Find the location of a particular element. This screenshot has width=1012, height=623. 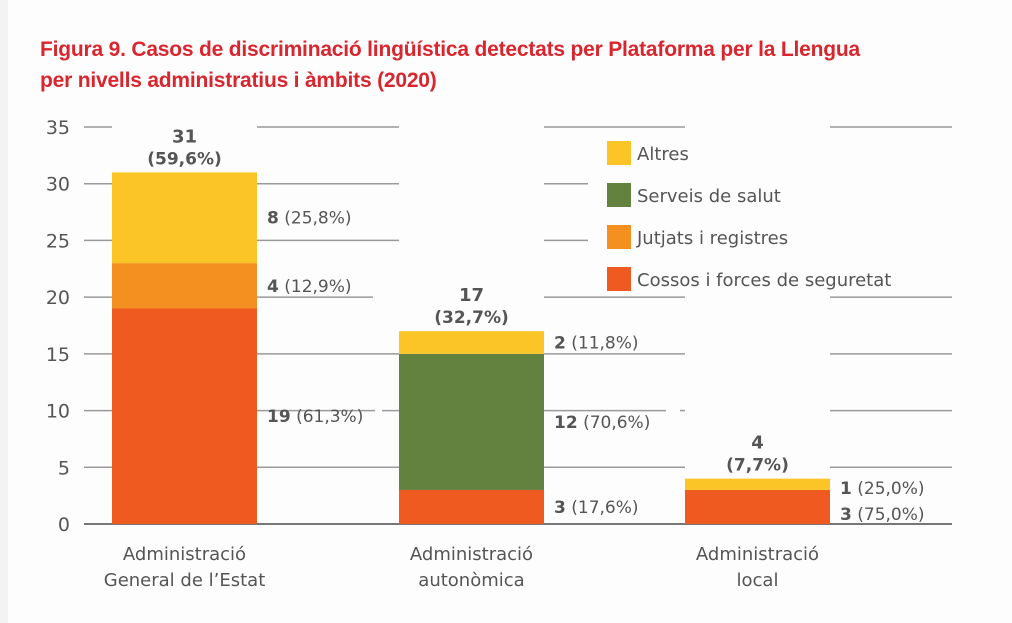

segment-label-cossos-i-forces-de-seguretat-2: 3 (17,6%) is located at coordinates (596, 508).